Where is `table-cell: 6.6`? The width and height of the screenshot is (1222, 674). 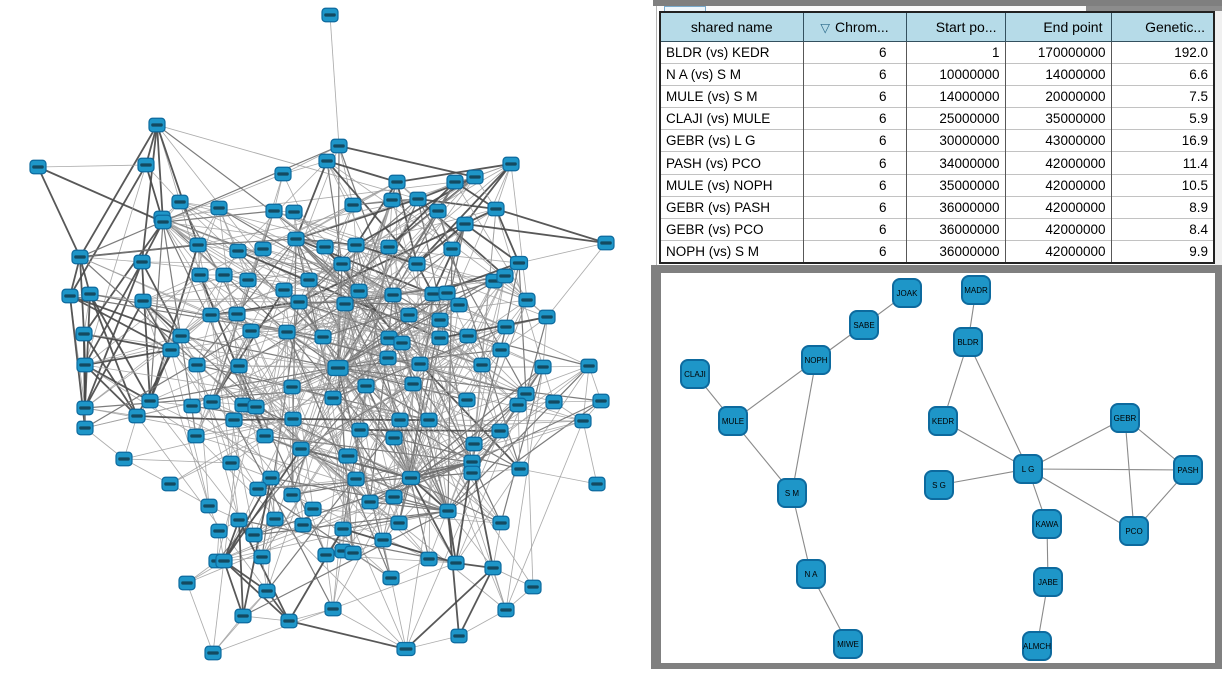
table-cell: 6.6 is located at coordinates (1162, 74).